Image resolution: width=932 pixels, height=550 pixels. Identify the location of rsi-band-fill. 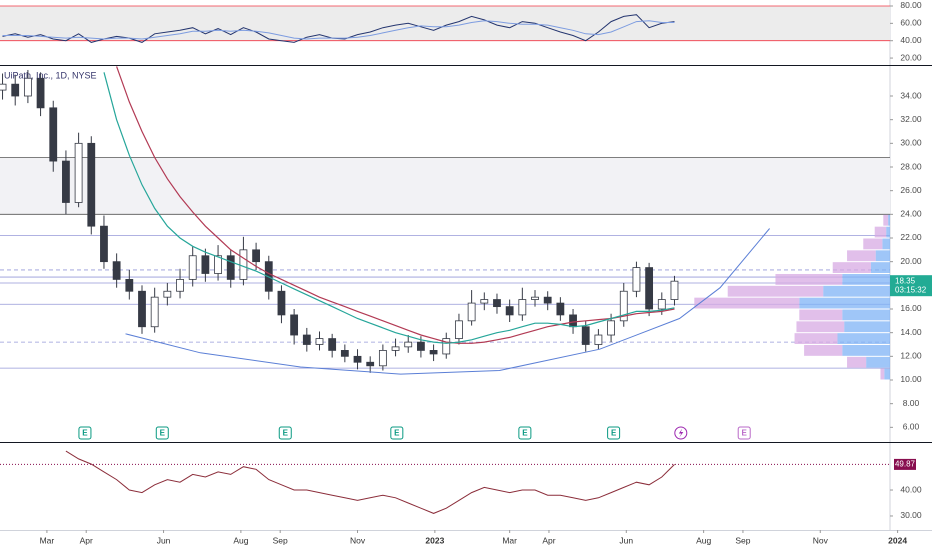
(445, 23).